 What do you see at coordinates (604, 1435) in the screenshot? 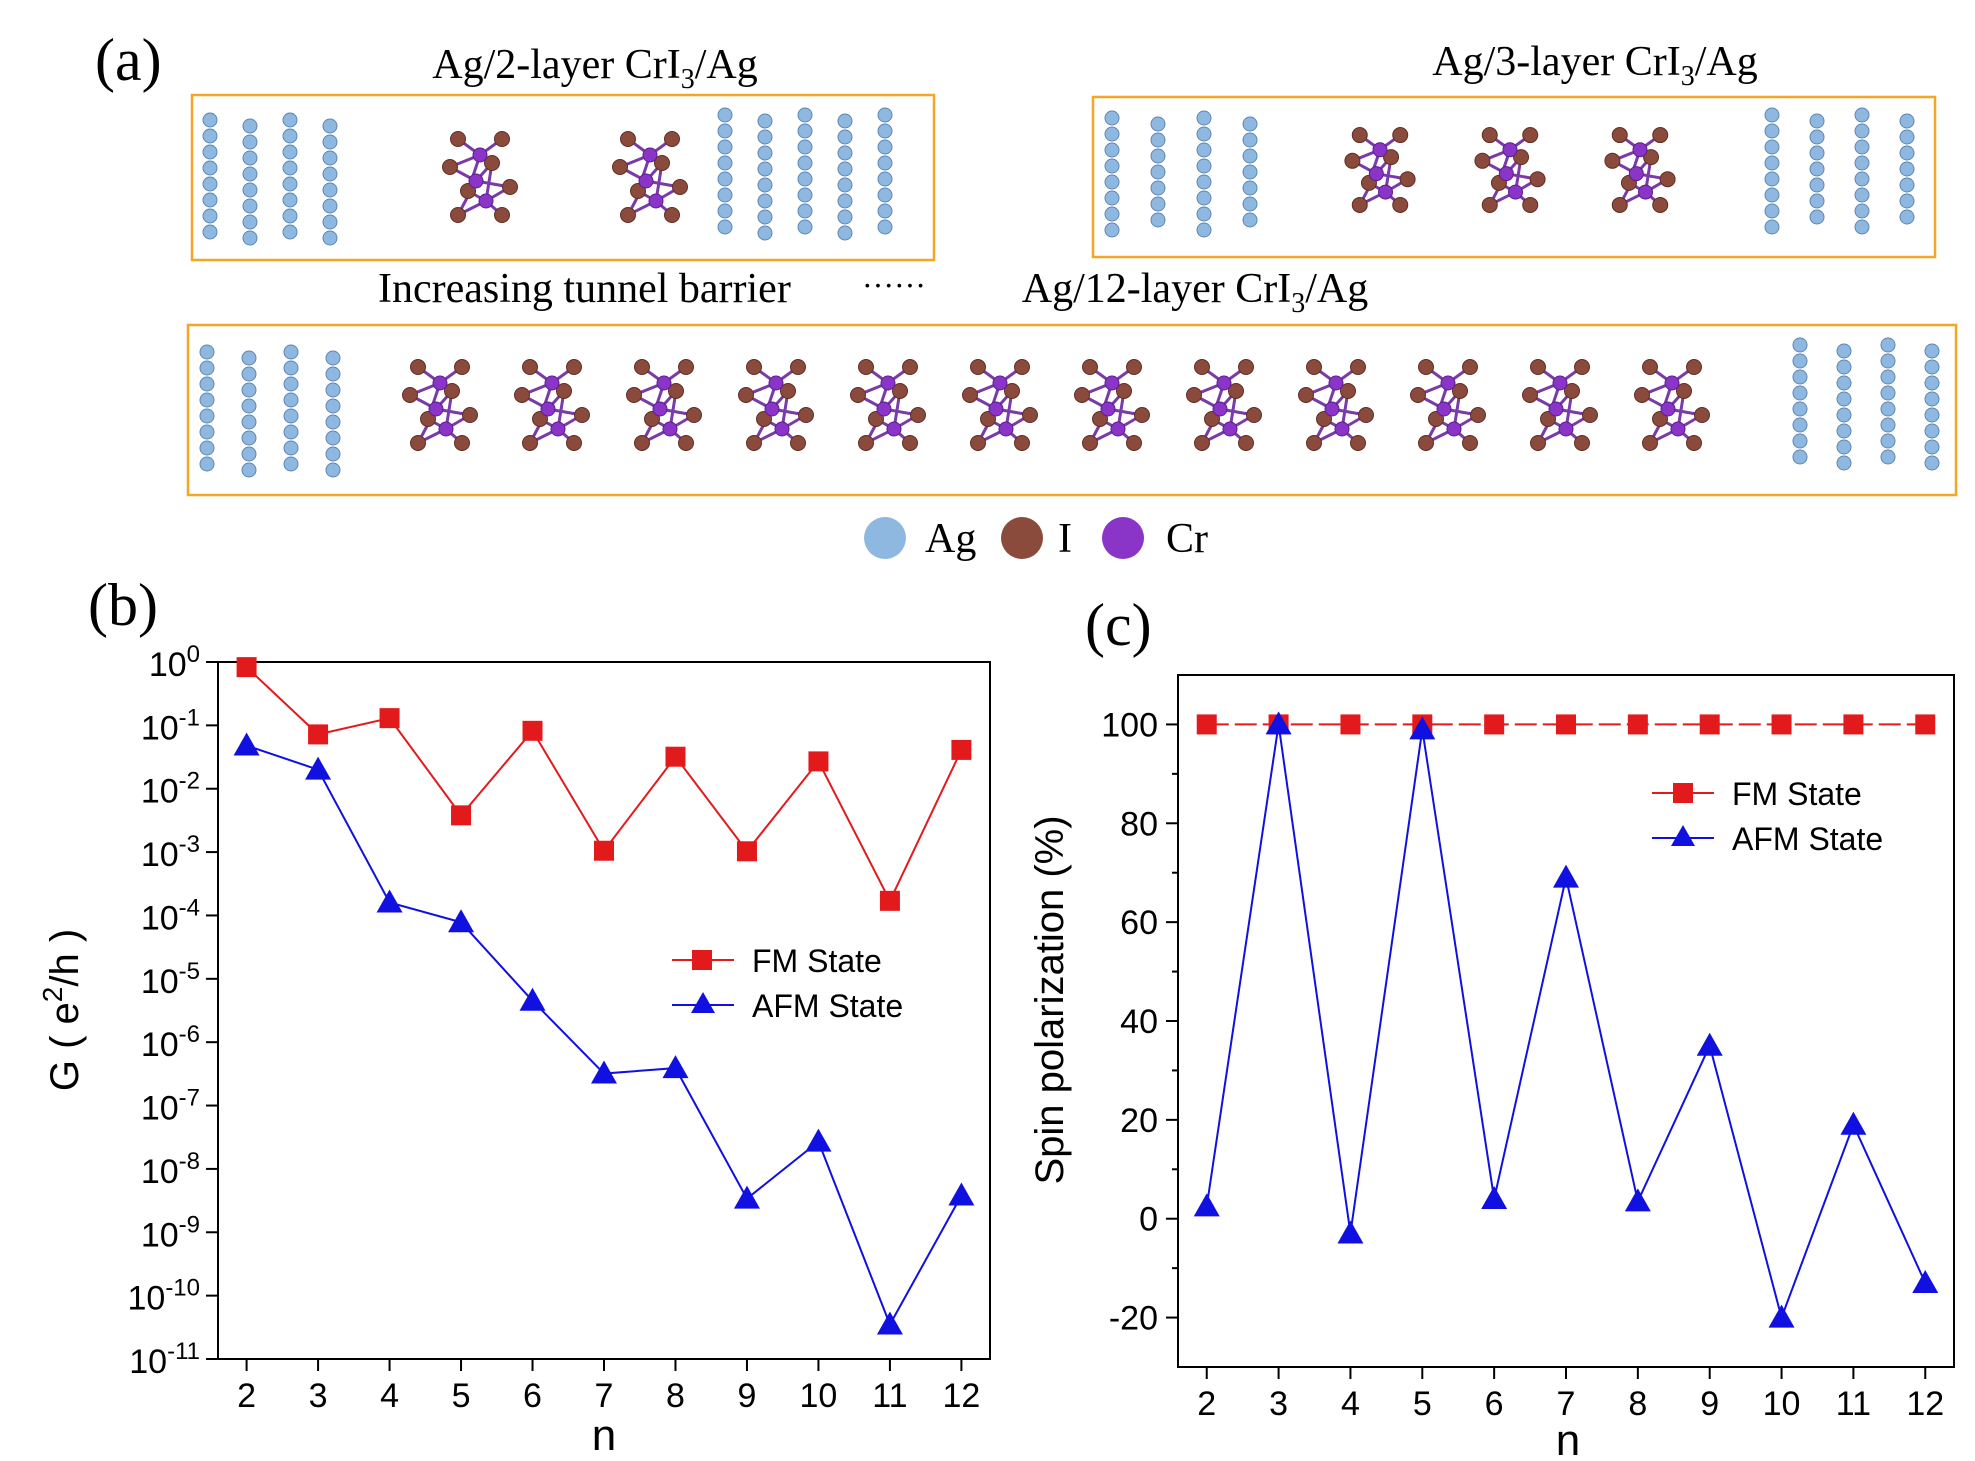
I see `chart-b-xlabel: n` at bounding box center [604, 1435].